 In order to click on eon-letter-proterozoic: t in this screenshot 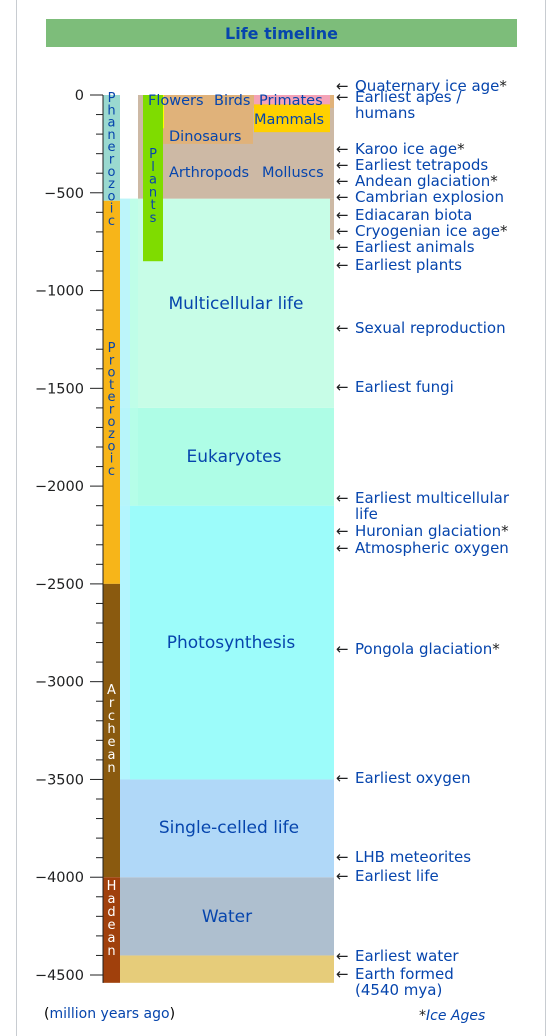, I will do `click(111, 385)`.